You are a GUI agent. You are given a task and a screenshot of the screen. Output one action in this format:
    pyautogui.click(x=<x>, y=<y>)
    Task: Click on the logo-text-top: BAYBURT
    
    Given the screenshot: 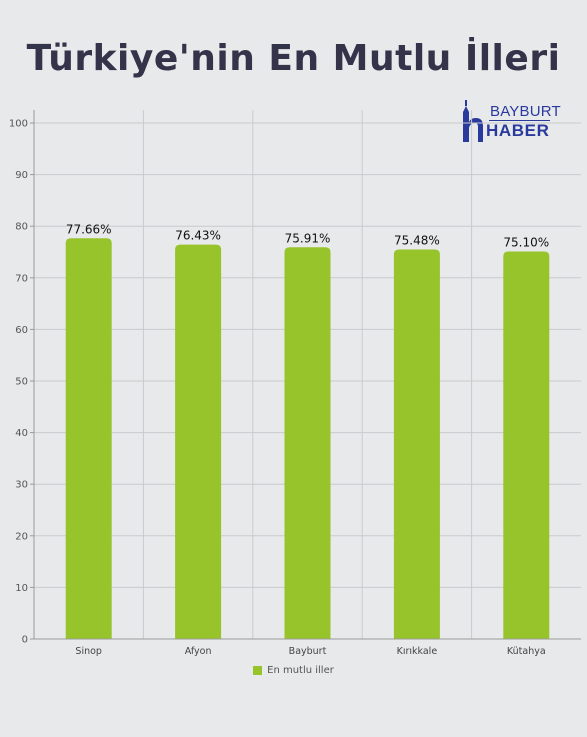 What is the action you would take?
    pyautogui.click(x=525, y=111)
    